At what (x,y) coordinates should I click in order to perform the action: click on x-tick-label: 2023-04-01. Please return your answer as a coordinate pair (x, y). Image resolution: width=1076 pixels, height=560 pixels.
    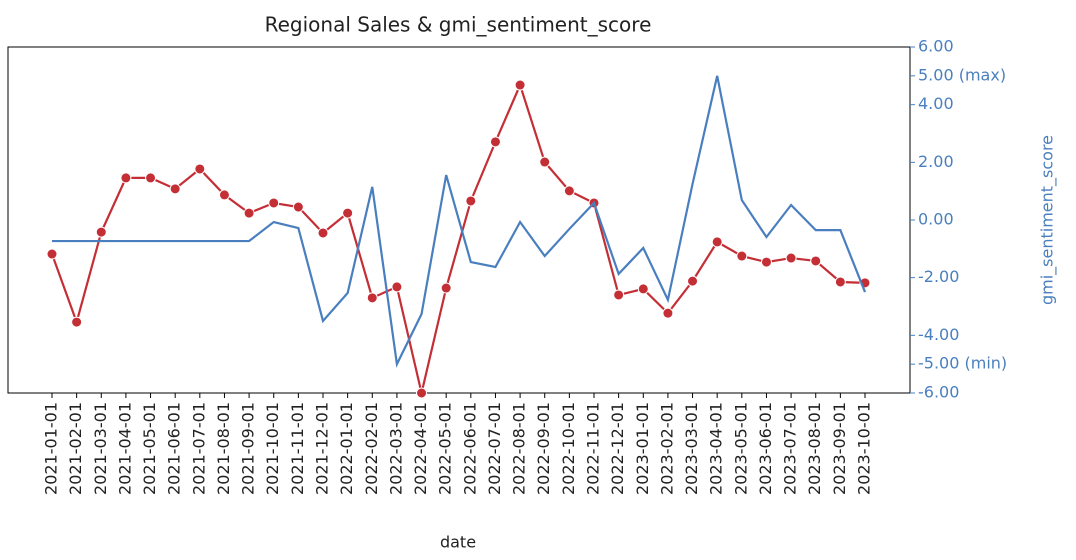
    Looking at the image, I should click on (716, 448).